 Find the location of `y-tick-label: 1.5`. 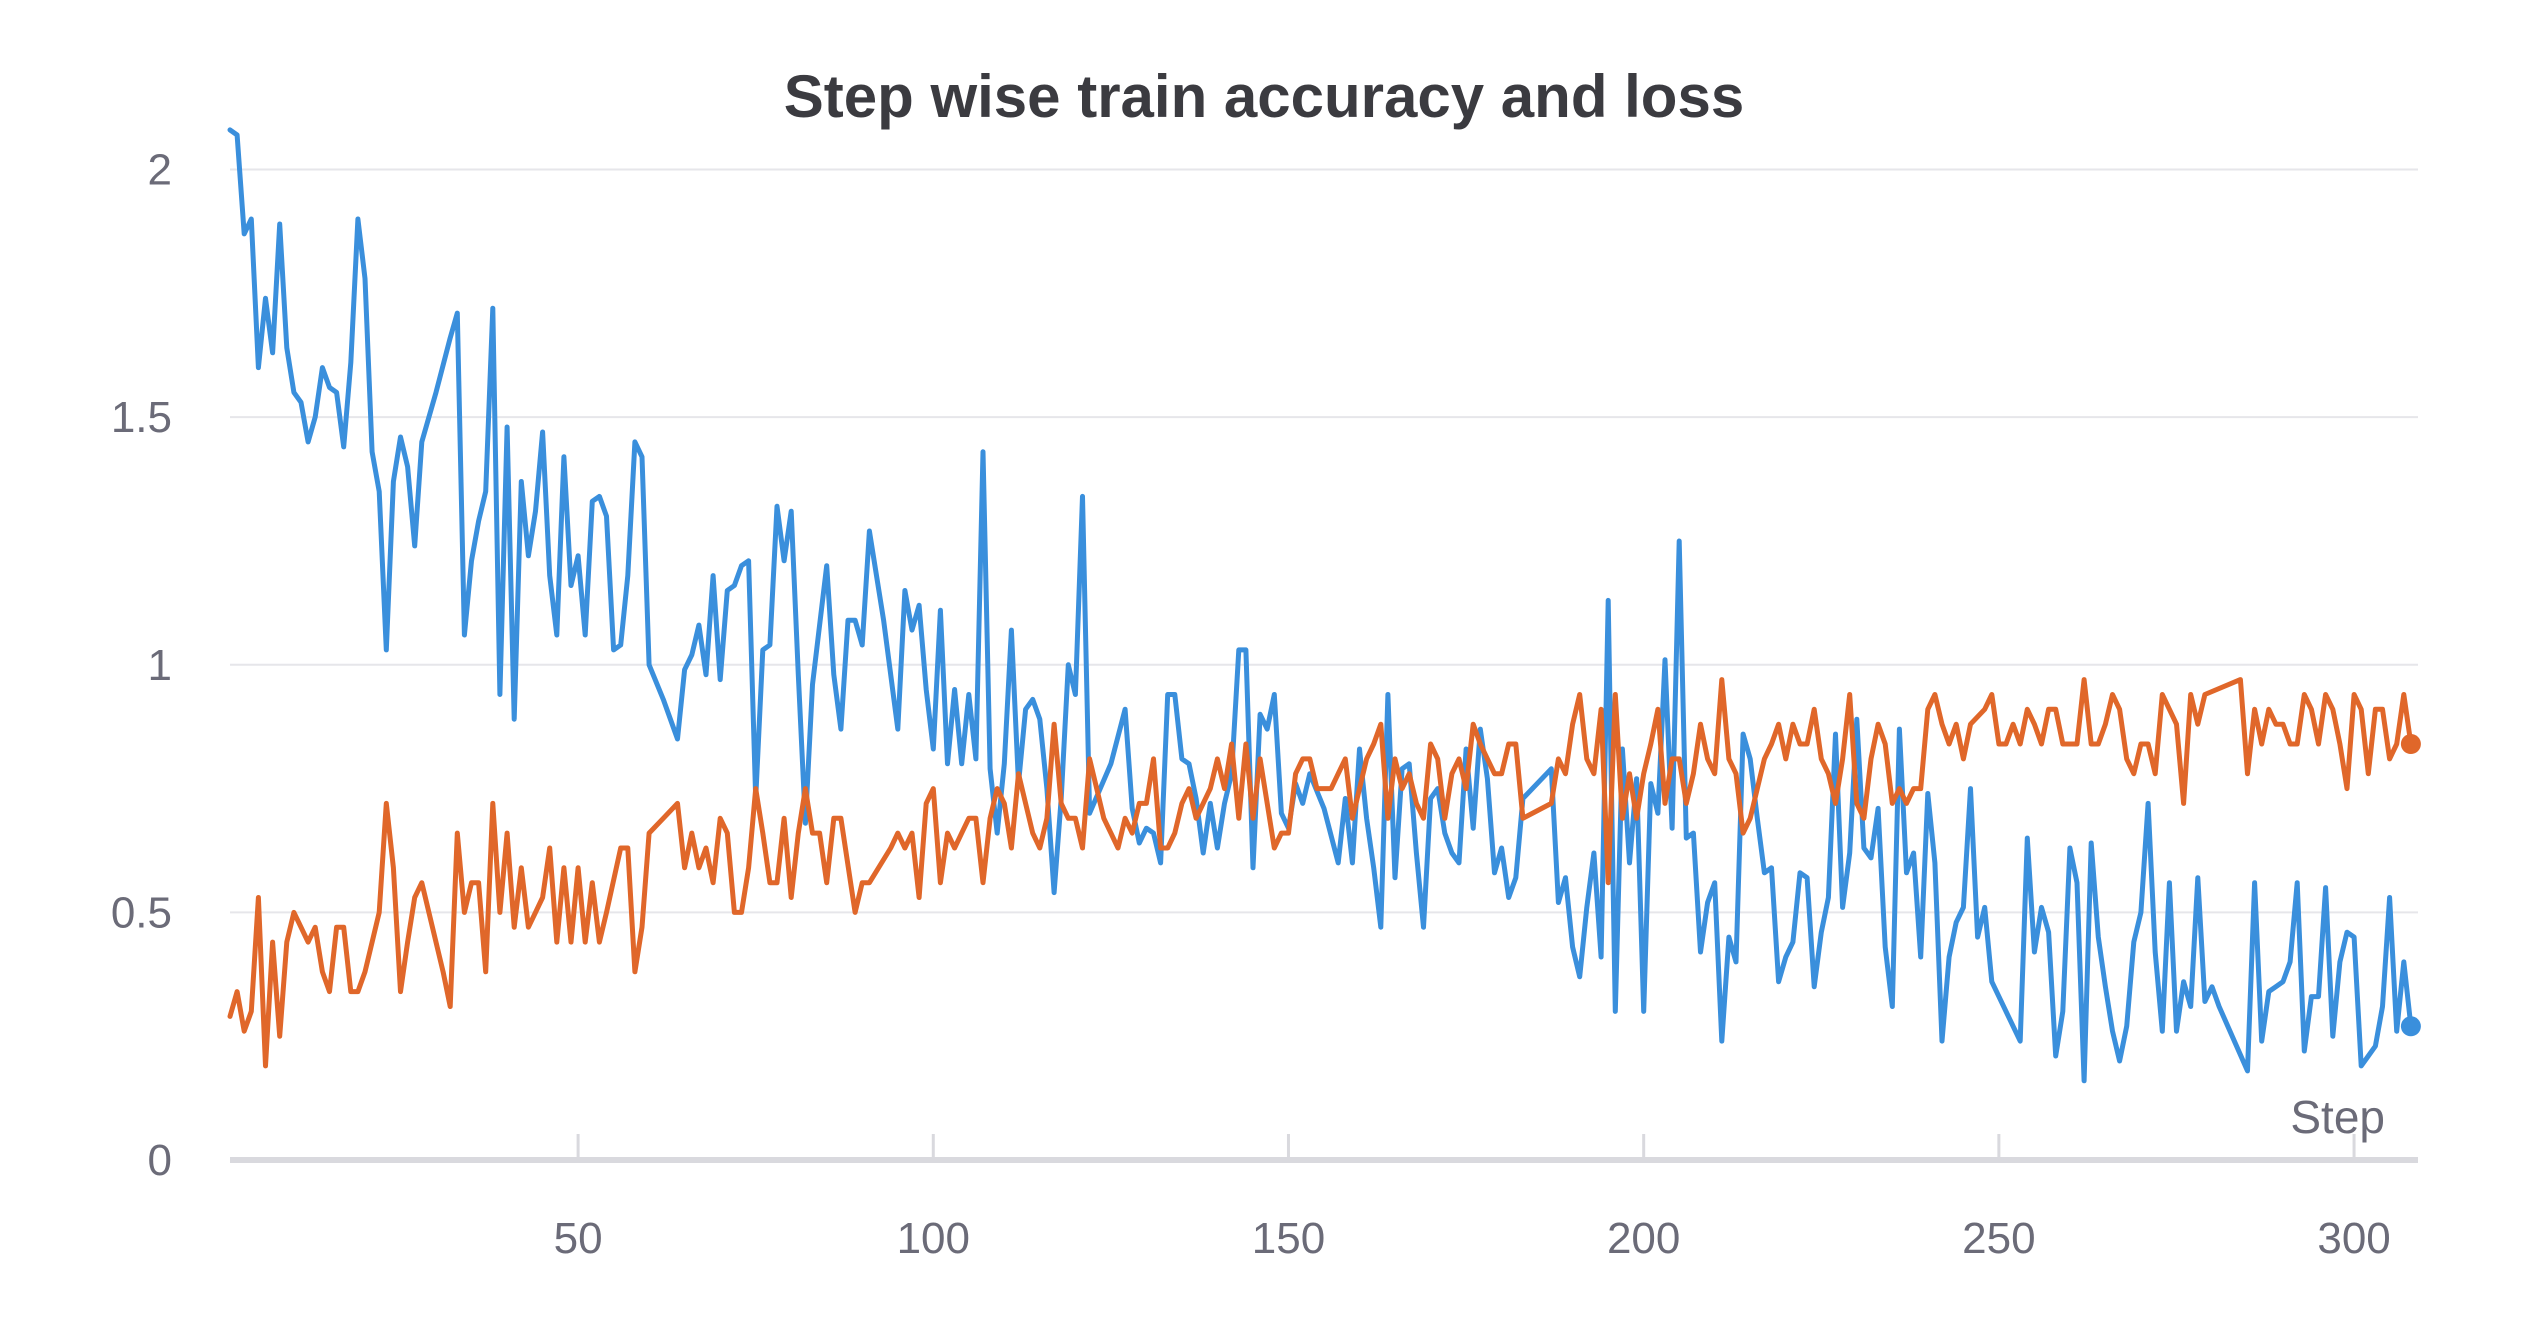

y-tick-label: 1.5 is located at coordinates (141, 417).